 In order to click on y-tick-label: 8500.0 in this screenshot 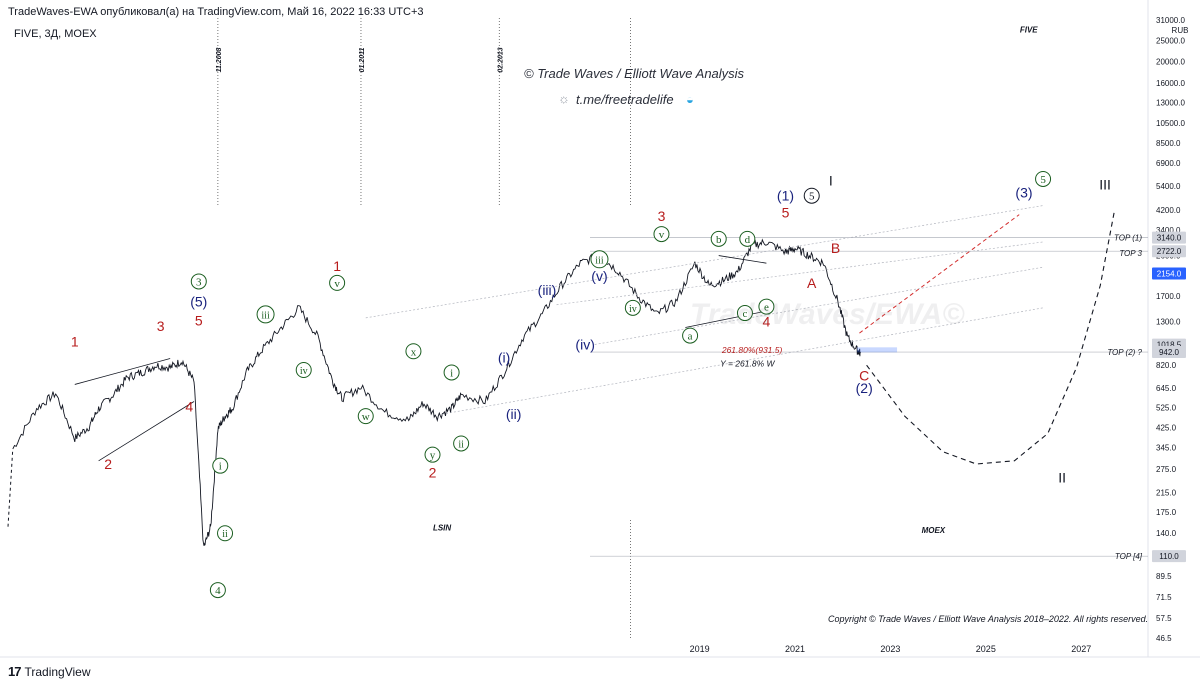, I will do `click(1168, 143)`.